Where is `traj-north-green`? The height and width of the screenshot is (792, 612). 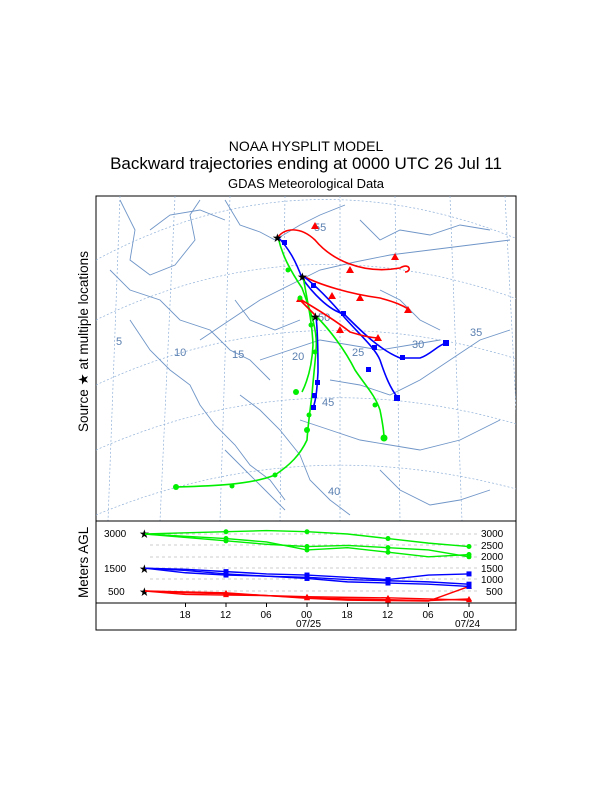 traj-north-green is located at coordinates (246, 362).